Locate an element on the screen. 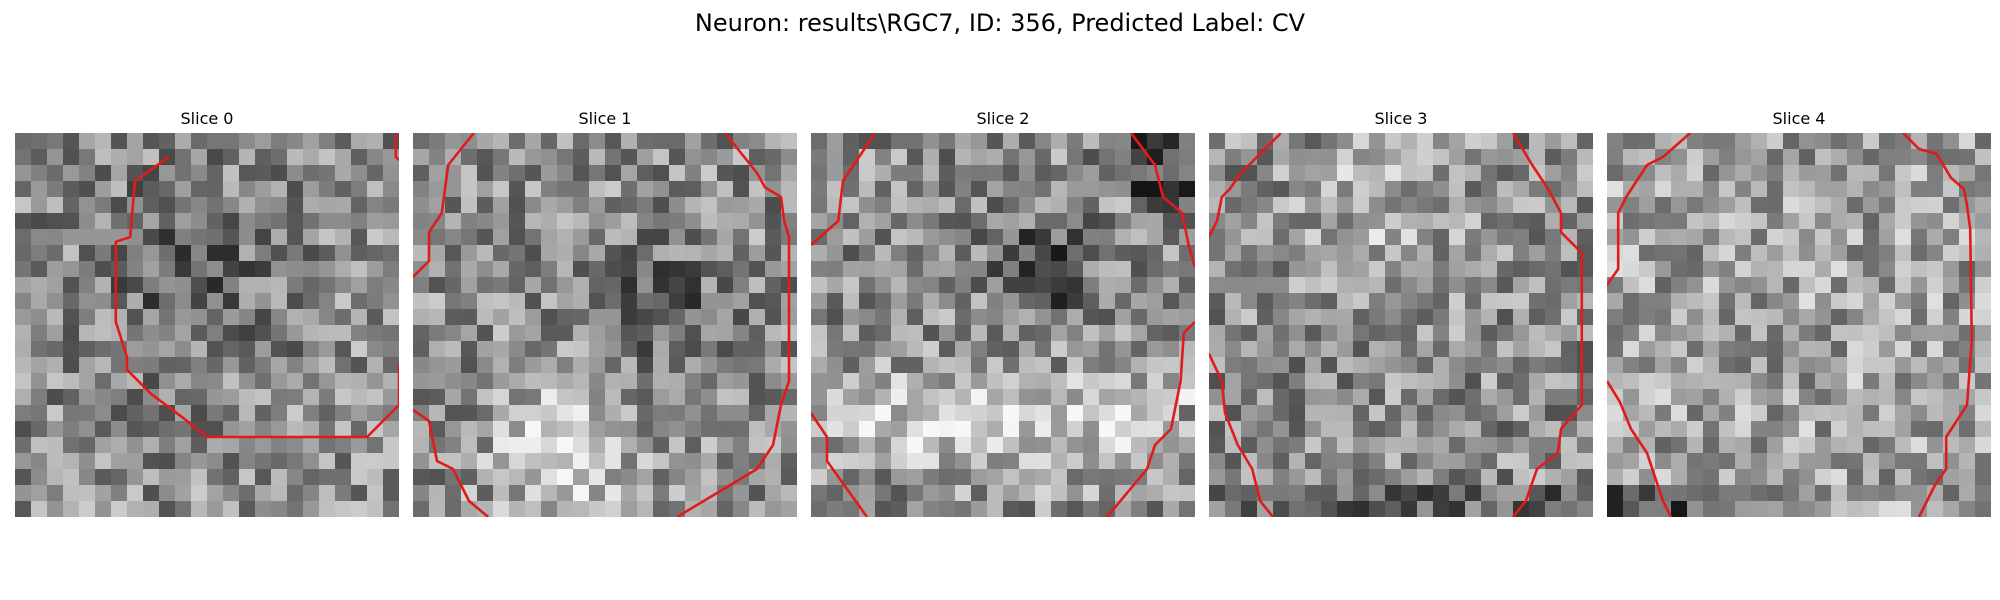  slice-panel-1: Slice 1 is located at coordinates (605, 312).